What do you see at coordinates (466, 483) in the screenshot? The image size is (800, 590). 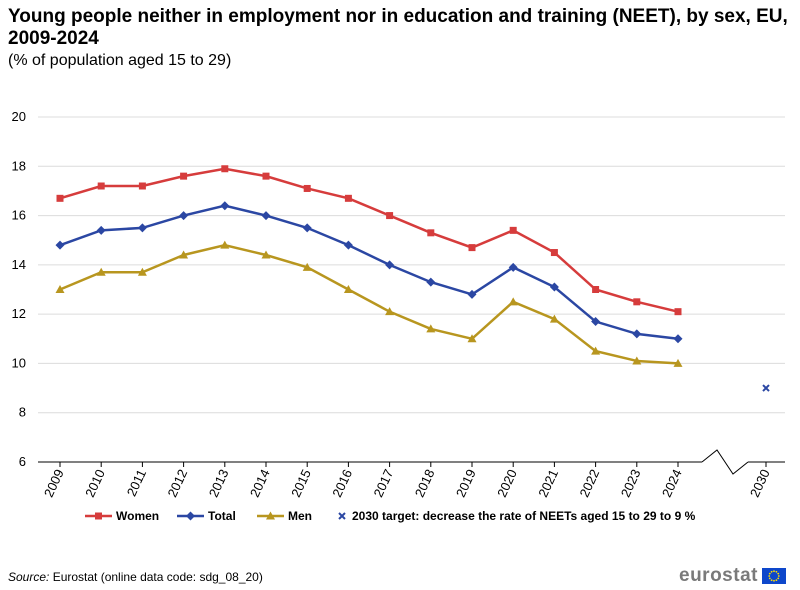 I see `x-tick-label: 2019` at bounding box center [466, 483].